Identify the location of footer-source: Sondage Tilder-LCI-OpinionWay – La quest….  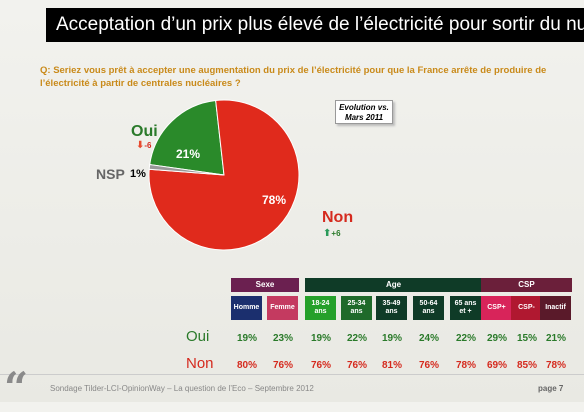
(182, 388).